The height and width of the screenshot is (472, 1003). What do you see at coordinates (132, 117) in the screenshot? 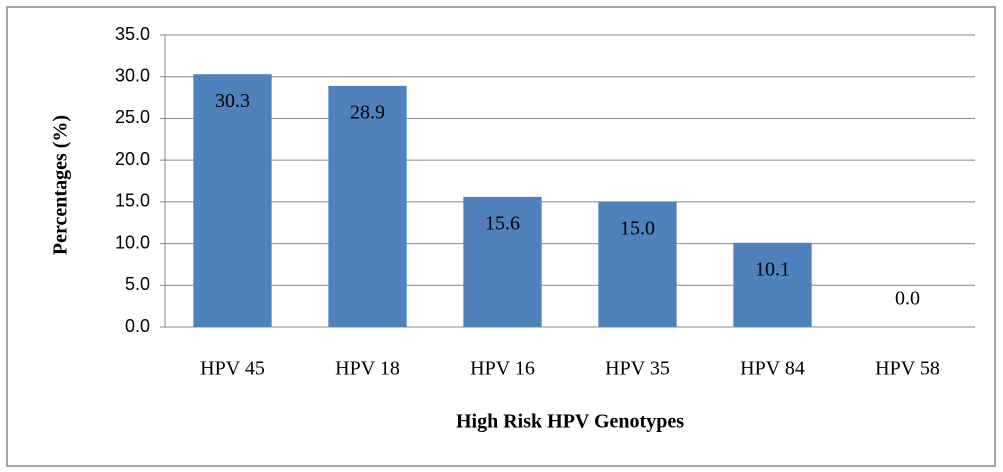
I see `y-tick-label: 25.0` at bounding box center [132, 117].